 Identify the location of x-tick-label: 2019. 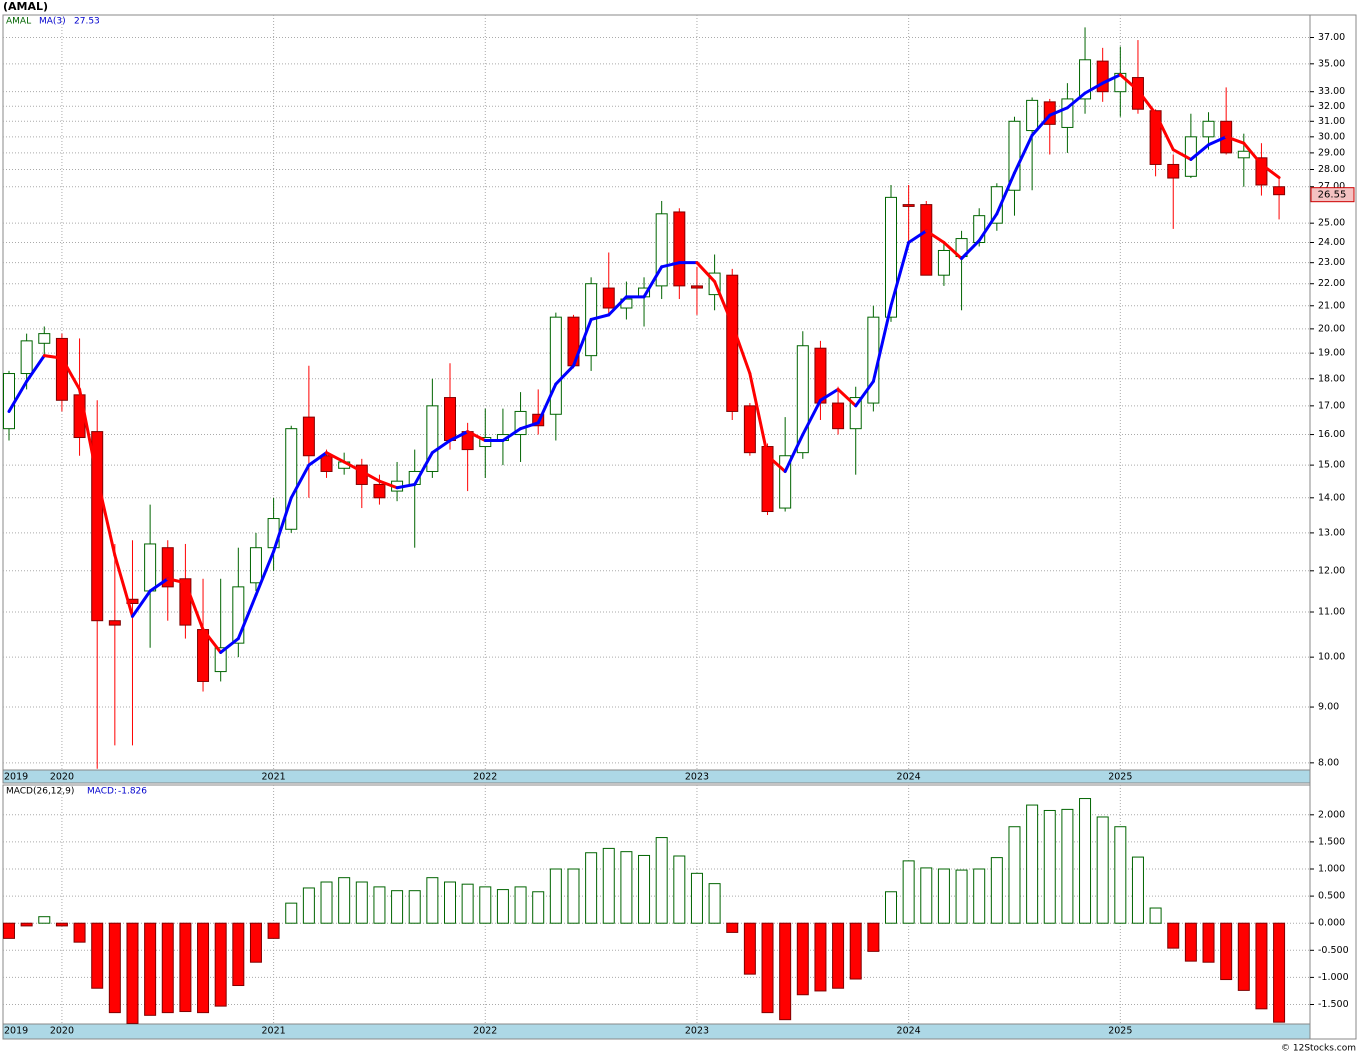
(16, 1031).